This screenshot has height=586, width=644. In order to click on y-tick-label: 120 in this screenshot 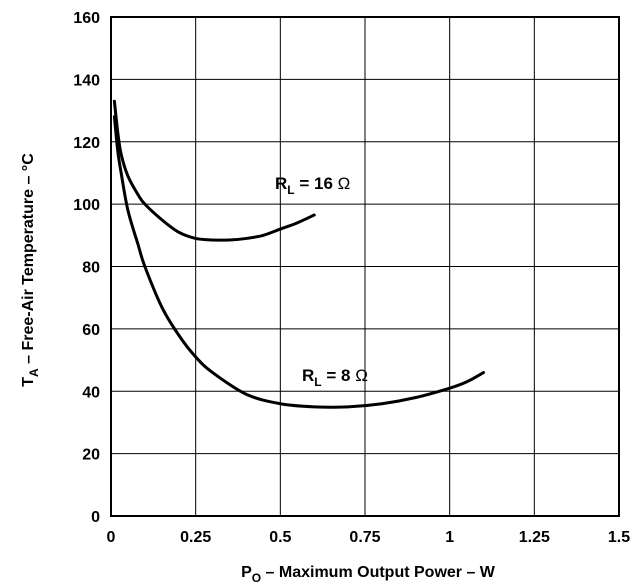, I will do `click(86, 143)`.